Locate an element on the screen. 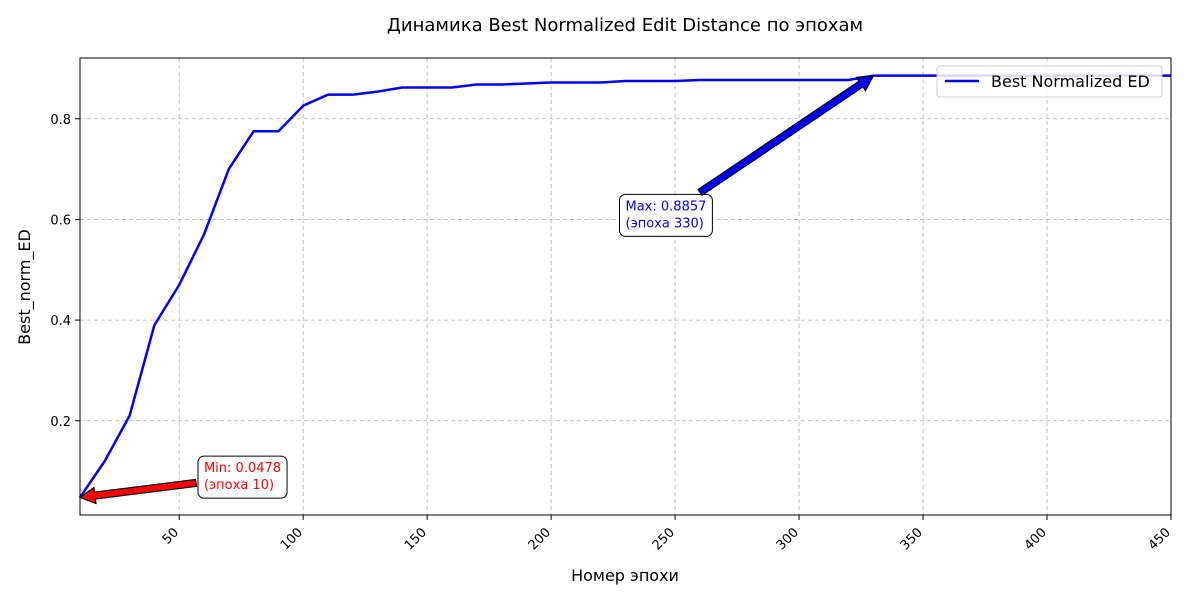 This screenshot has width=1200, height=604. legend-label: Best Normalized ED is located at coordinates (1070, 81).